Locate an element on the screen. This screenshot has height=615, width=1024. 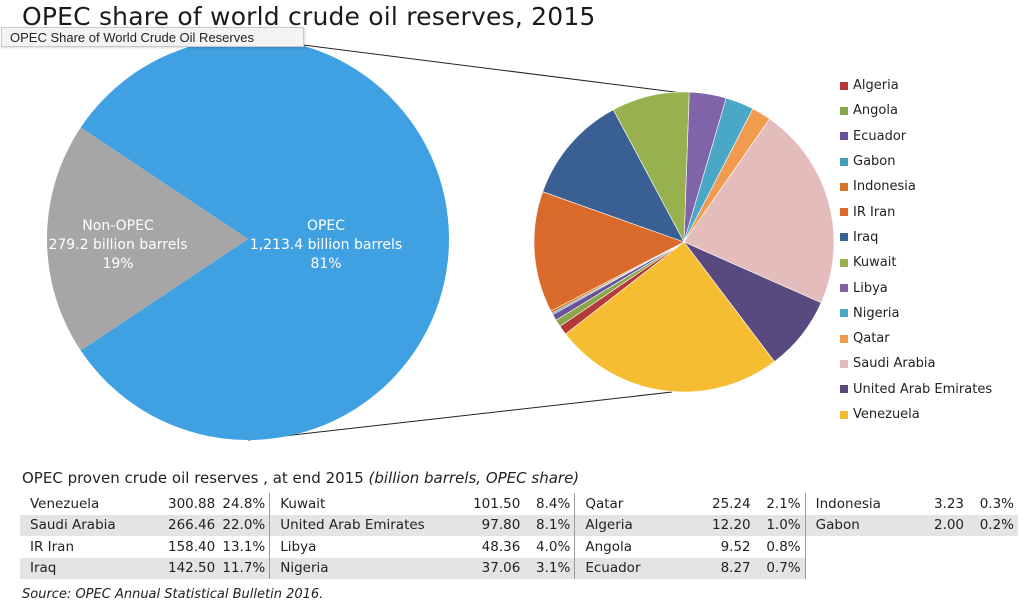
legend-label: United Arab Emirates is located at coordinates (923, 389).